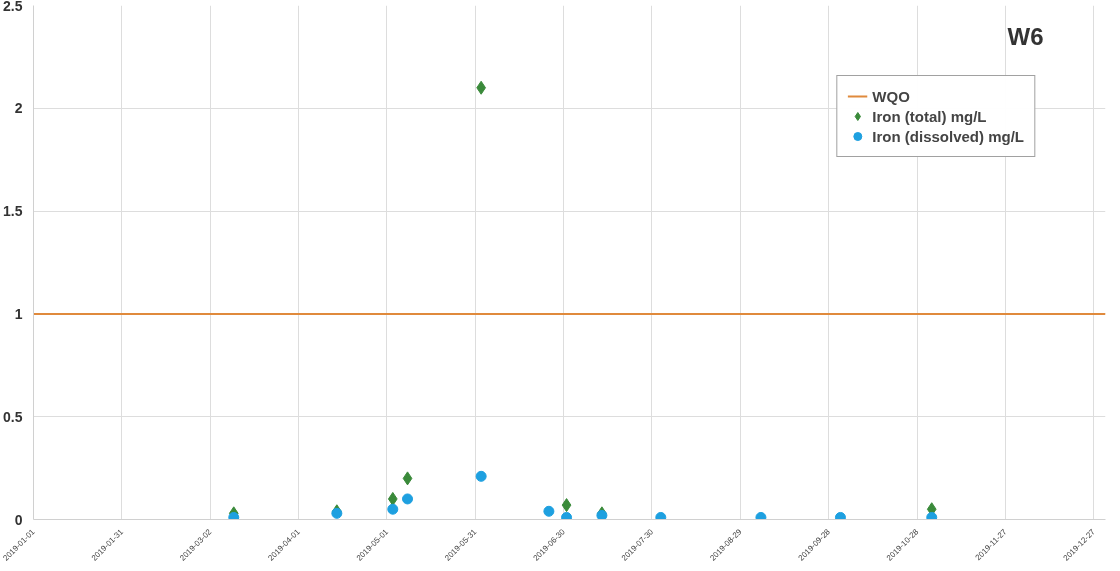 This screenshot has height=571, width=1120. Describe the element at coordinates (13, 416) in the screenshot. I see `y-tick-label: 0.5` at that location.